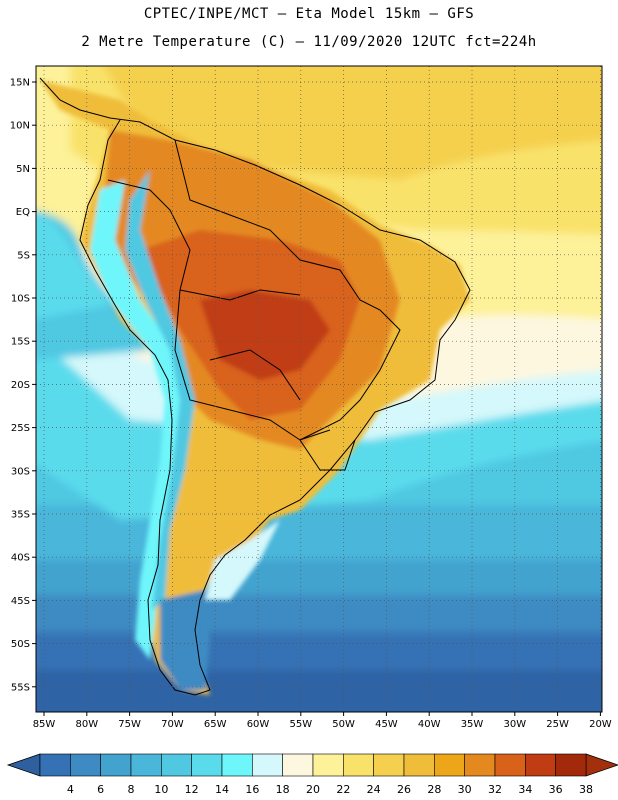  I want to click on lat-label: 55S, so click(20, 687).